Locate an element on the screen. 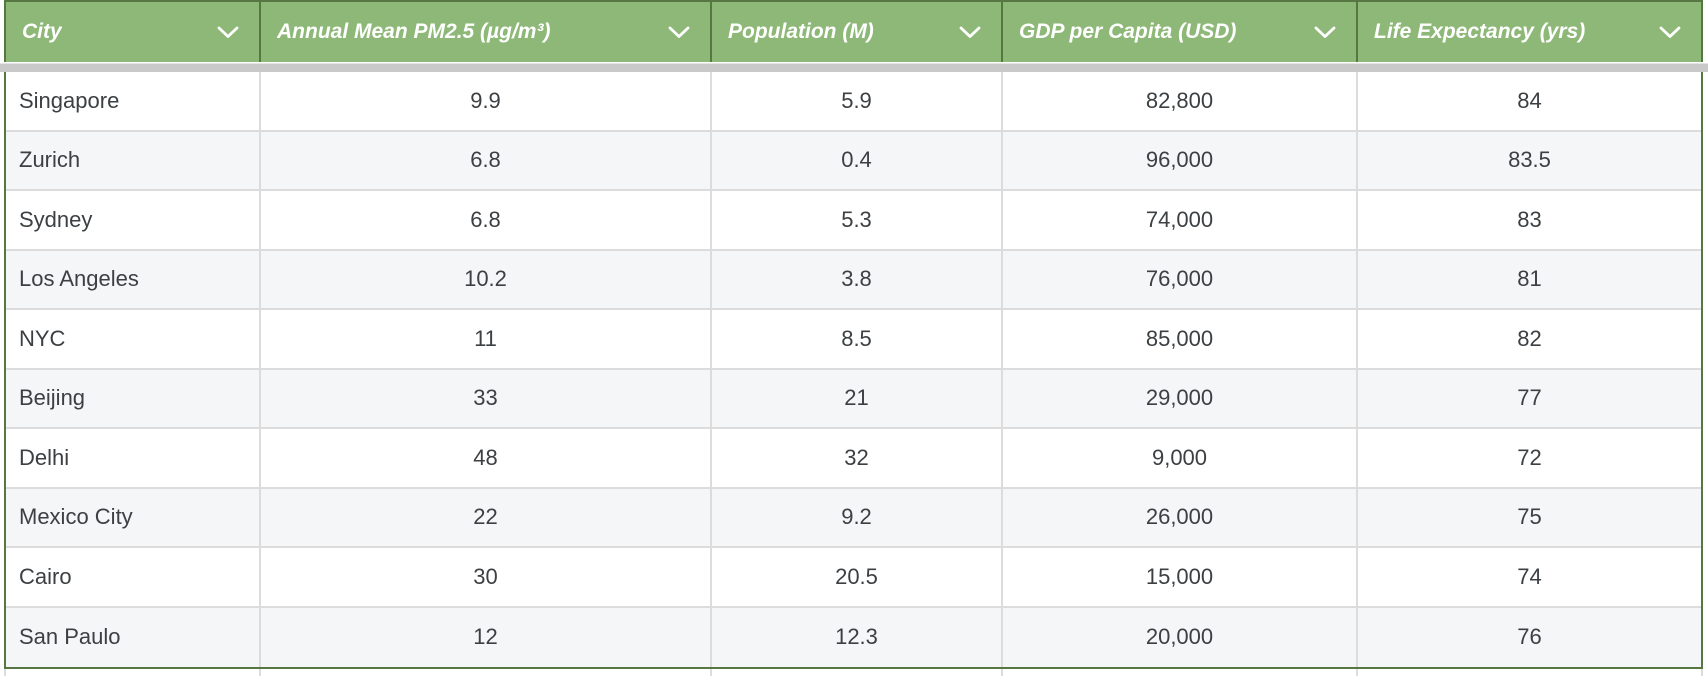 The width and height of the screenshot is (1708, 676). cell-population: 12.3 is located at coordinates (857, 637).